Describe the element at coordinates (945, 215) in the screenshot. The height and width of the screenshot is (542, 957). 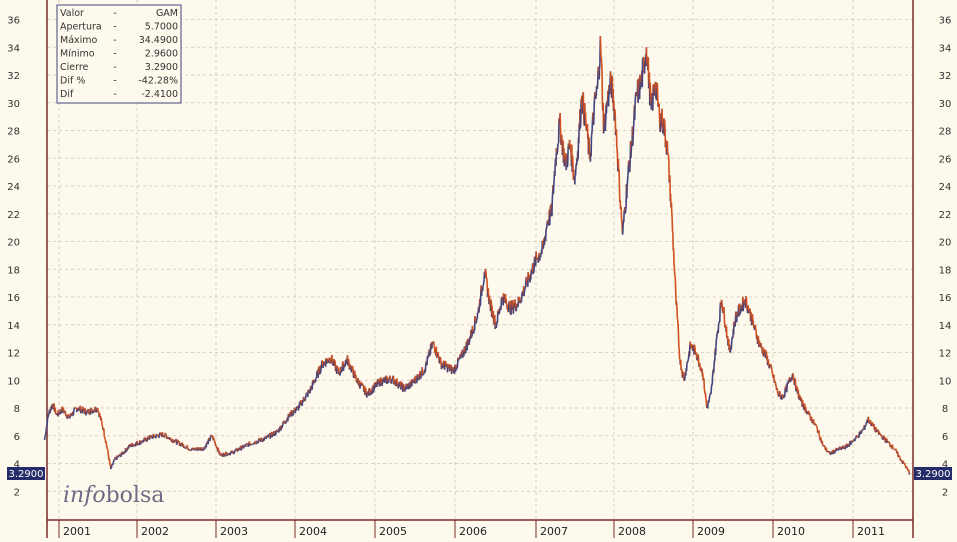
I see `y-tick-label-right: 22` at that location.